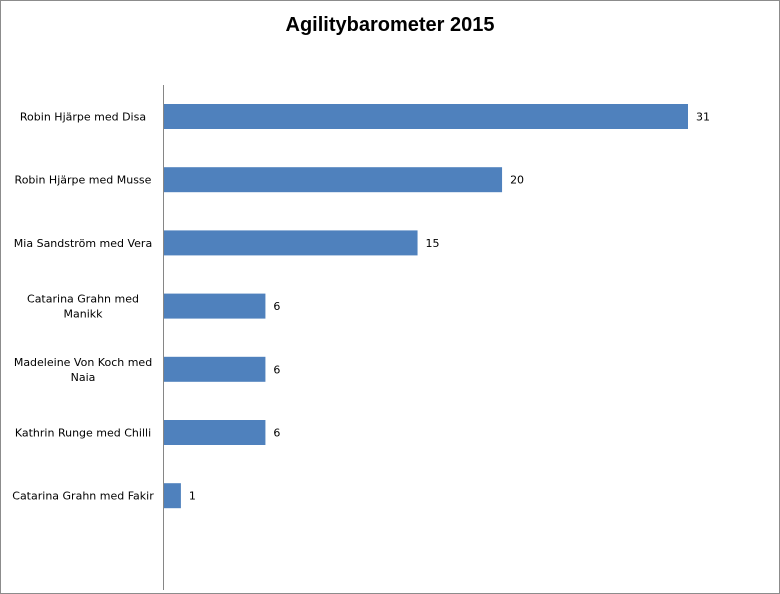 The height and width of the screenshot is (594, 780). Describe the element at coordinates (192, 496) in the screenshot. I see `data-label: 1` at that location.